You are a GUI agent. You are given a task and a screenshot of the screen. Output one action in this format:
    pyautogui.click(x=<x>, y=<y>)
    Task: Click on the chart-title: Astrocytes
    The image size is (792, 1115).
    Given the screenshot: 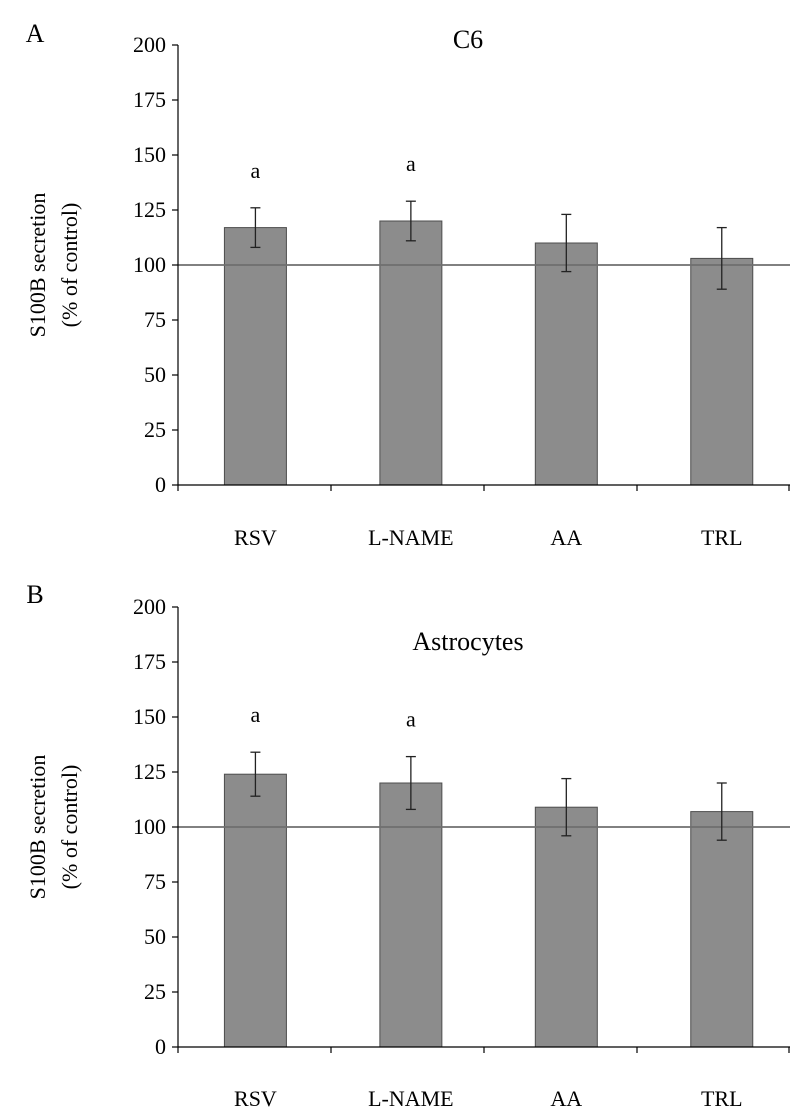 What is the action you would take?
    pyautogui.click(x=467, y=641)
    